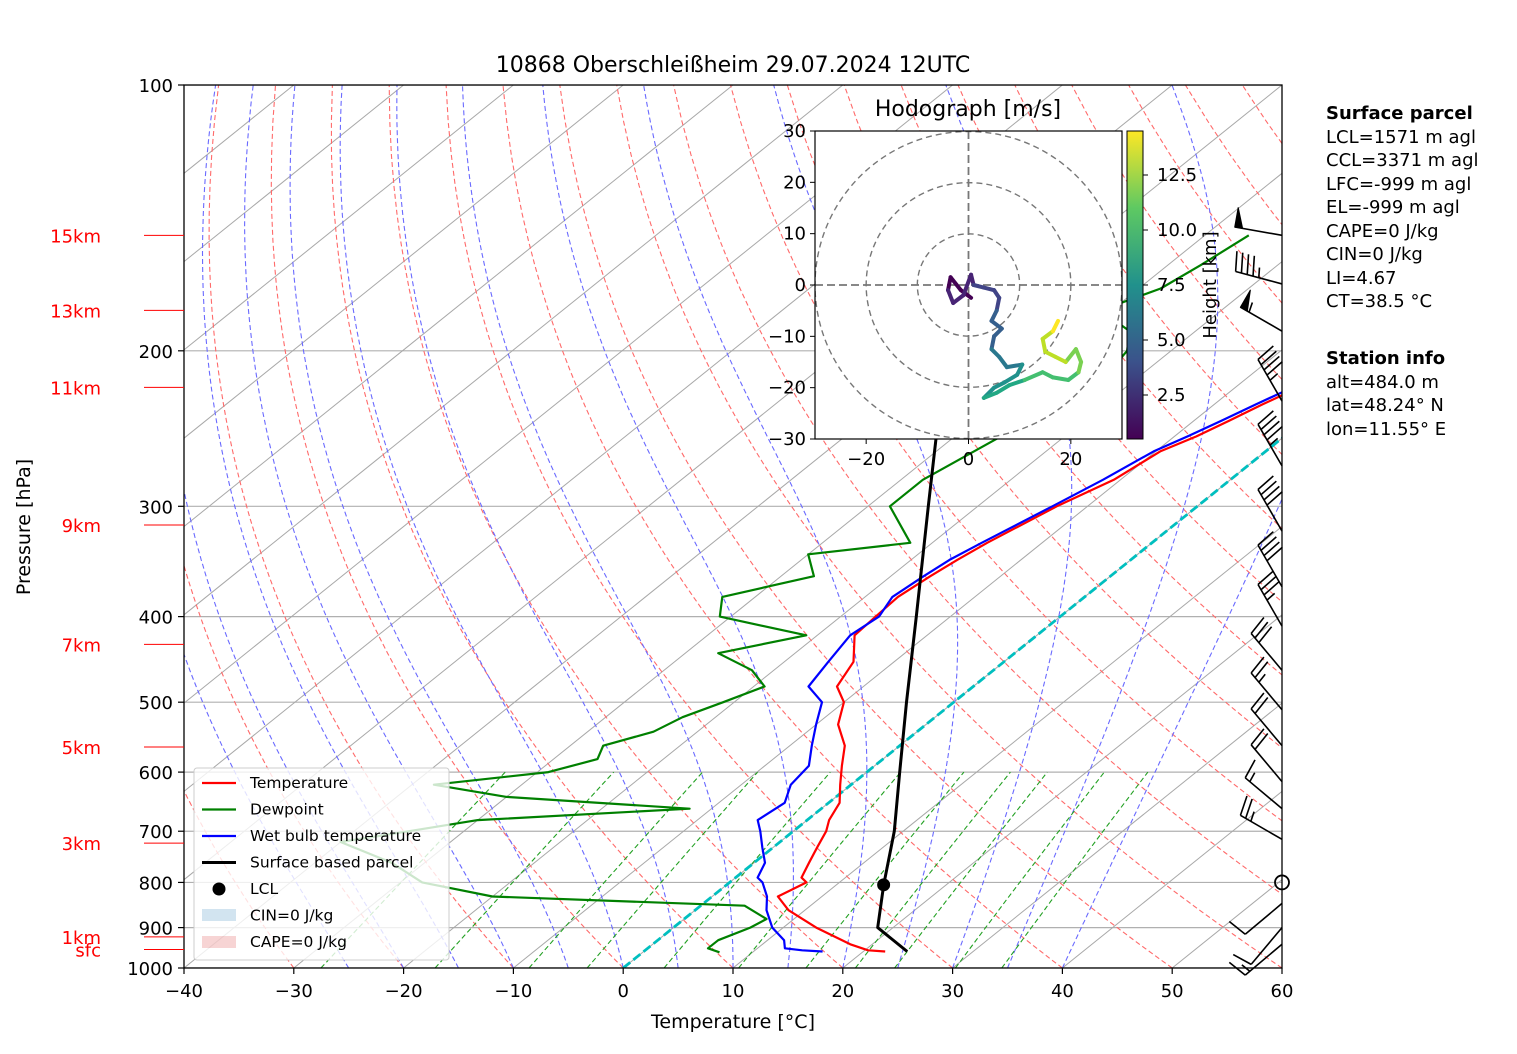 The image size is (1517, 1054). Describe the element at coordinates (952, 991) in the screenshot. I see `x-tick-label: 30` at that location.